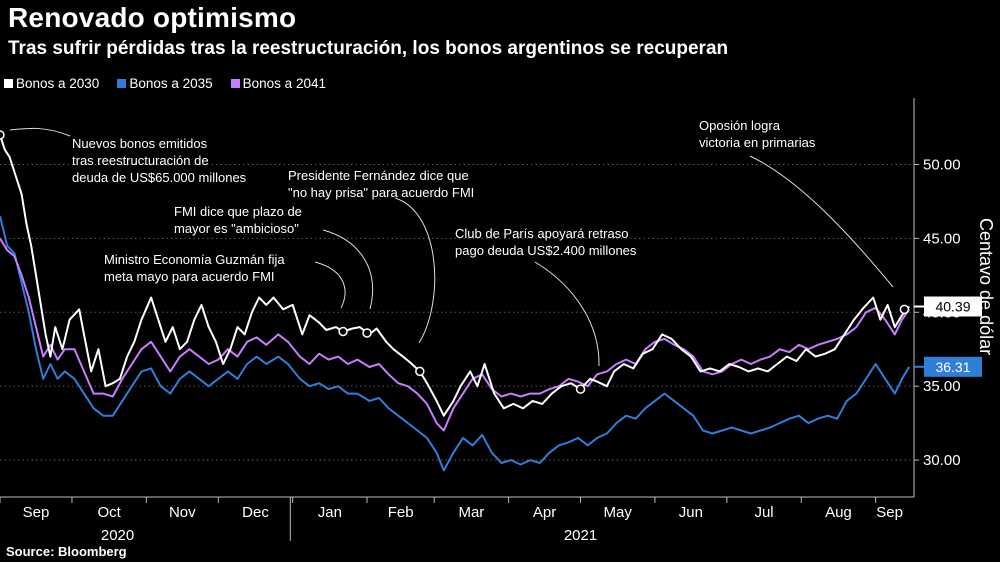 This screenshot has height=562, width=1000. Describe the element at coordinates (189, 276) in the screenshot. I see `annotation-text: meta mayo para acuerdo FMI` at that location.